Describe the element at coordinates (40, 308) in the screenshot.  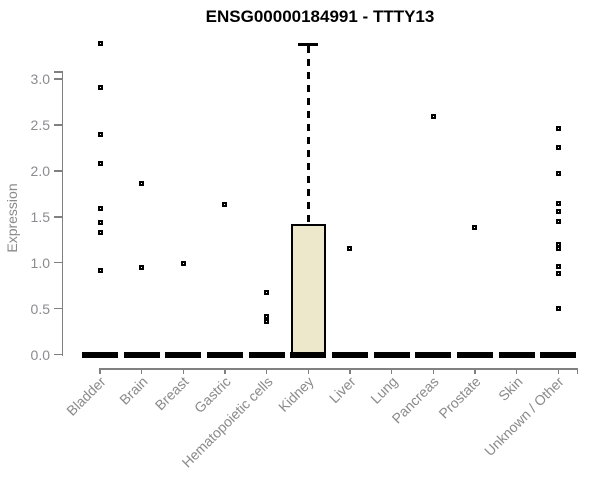
I see `y-tick-label: 0.5` at that location.